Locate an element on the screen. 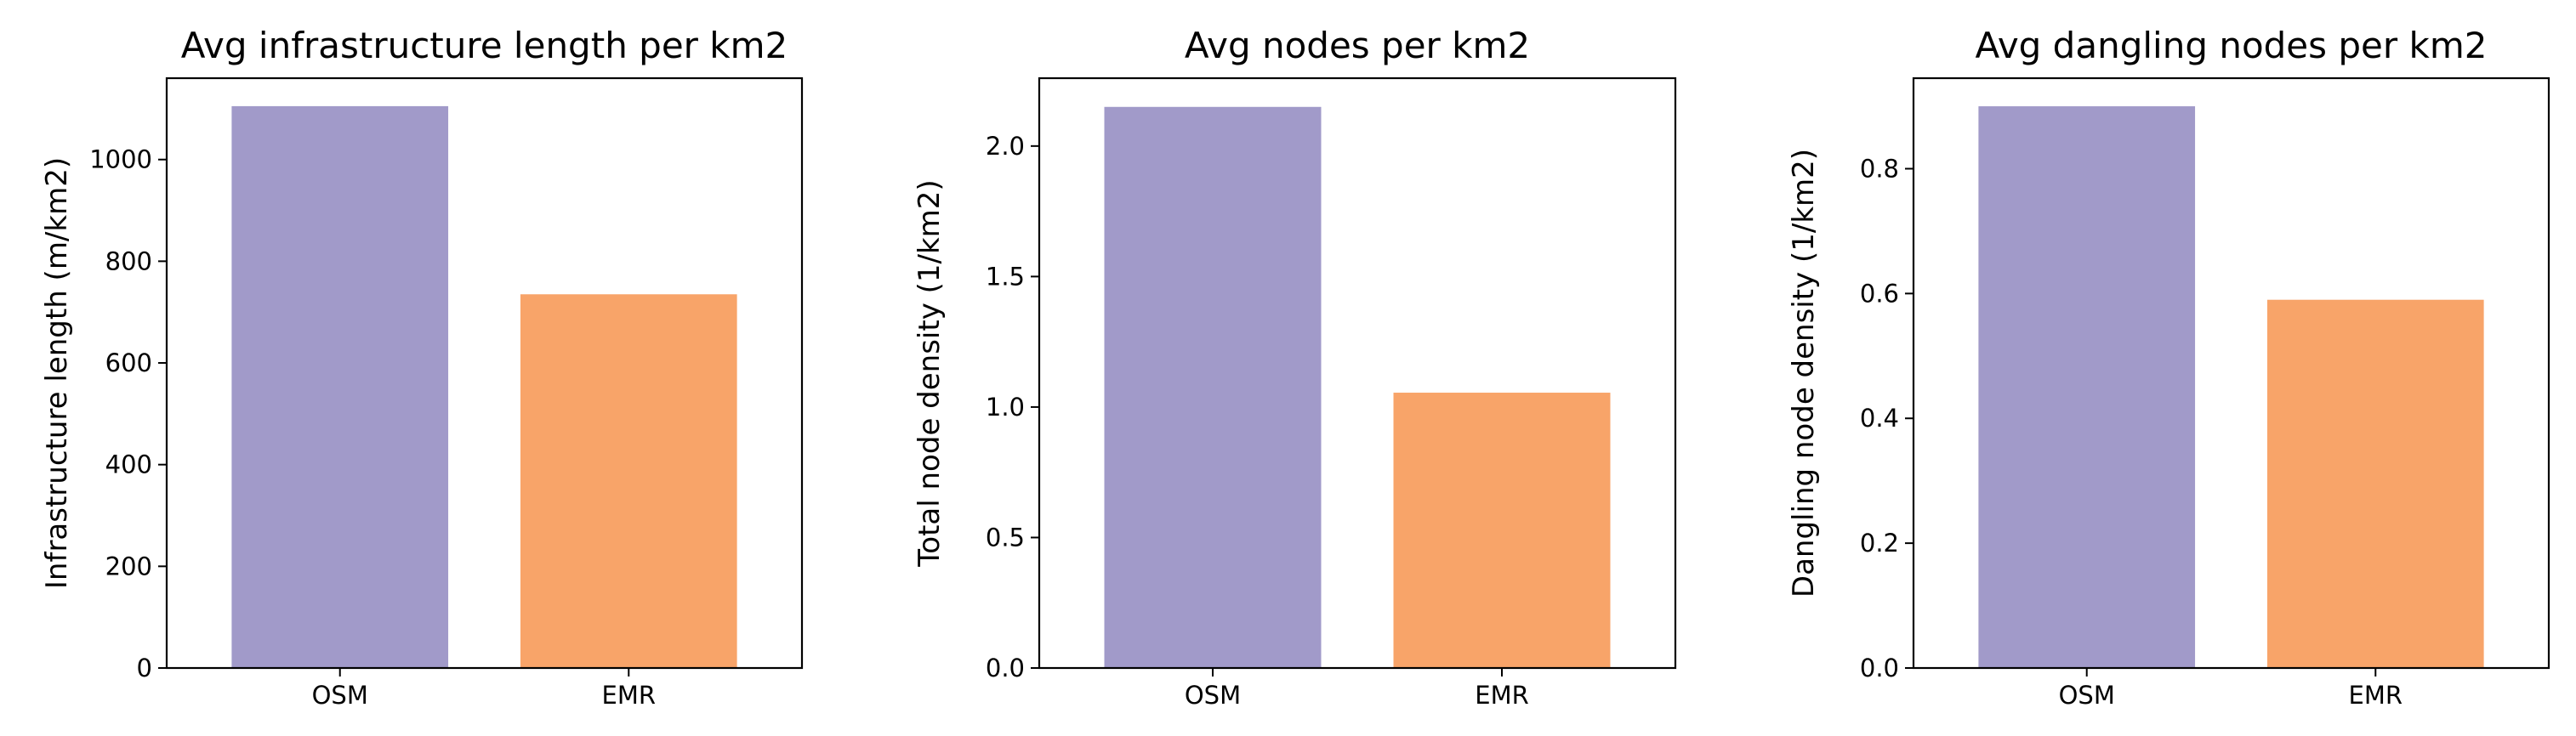 The height and width of the screenshot is (736, 2576). y-axis-label: Total node density (1/km2) is located at coordinates (930, 373).